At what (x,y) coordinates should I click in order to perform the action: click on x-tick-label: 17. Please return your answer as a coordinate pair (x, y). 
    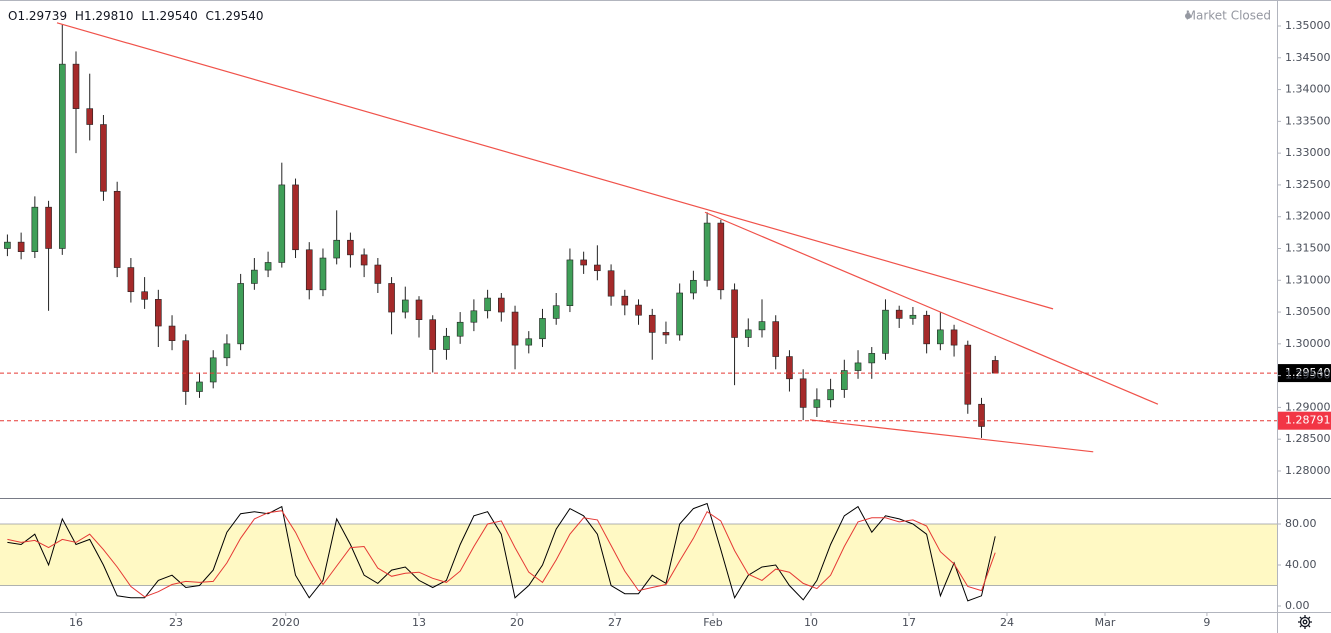
    Looking at the image, I should click on (909, 622).